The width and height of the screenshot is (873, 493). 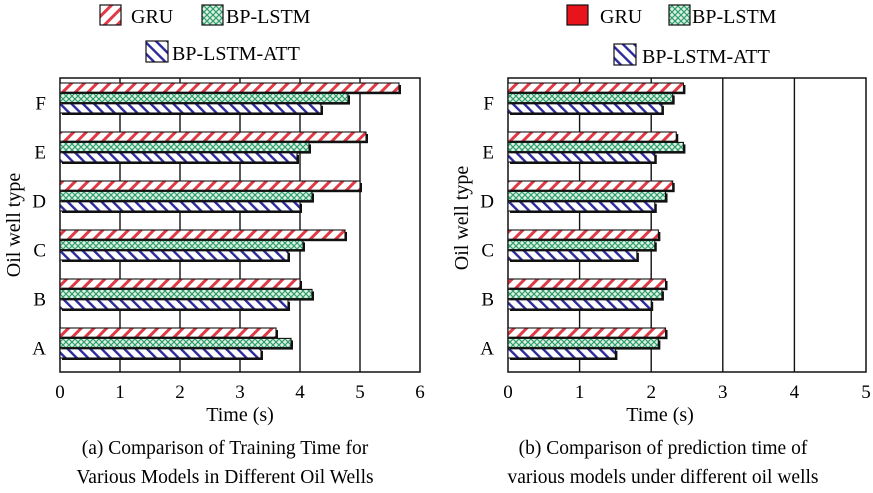 What do you see at coordinates (224, 477) in the screenshot?
I see `caption-line-2: Various Models in Different Oil Wells` at bounding box center [224, 477].